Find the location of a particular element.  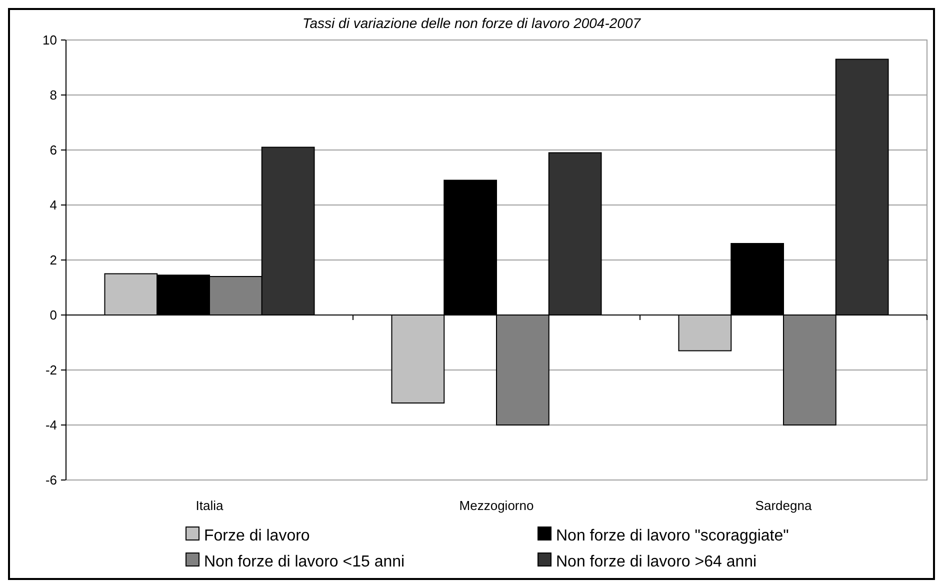

x-tick-label: Sardegna is located at coordinates (783, 505).